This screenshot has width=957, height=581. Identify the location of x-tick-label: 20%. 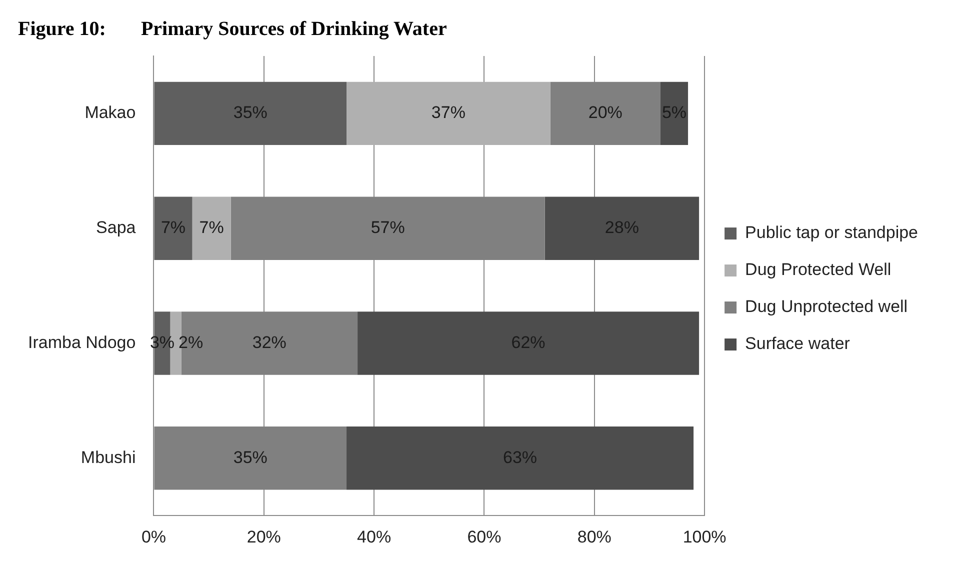
(263, 536).